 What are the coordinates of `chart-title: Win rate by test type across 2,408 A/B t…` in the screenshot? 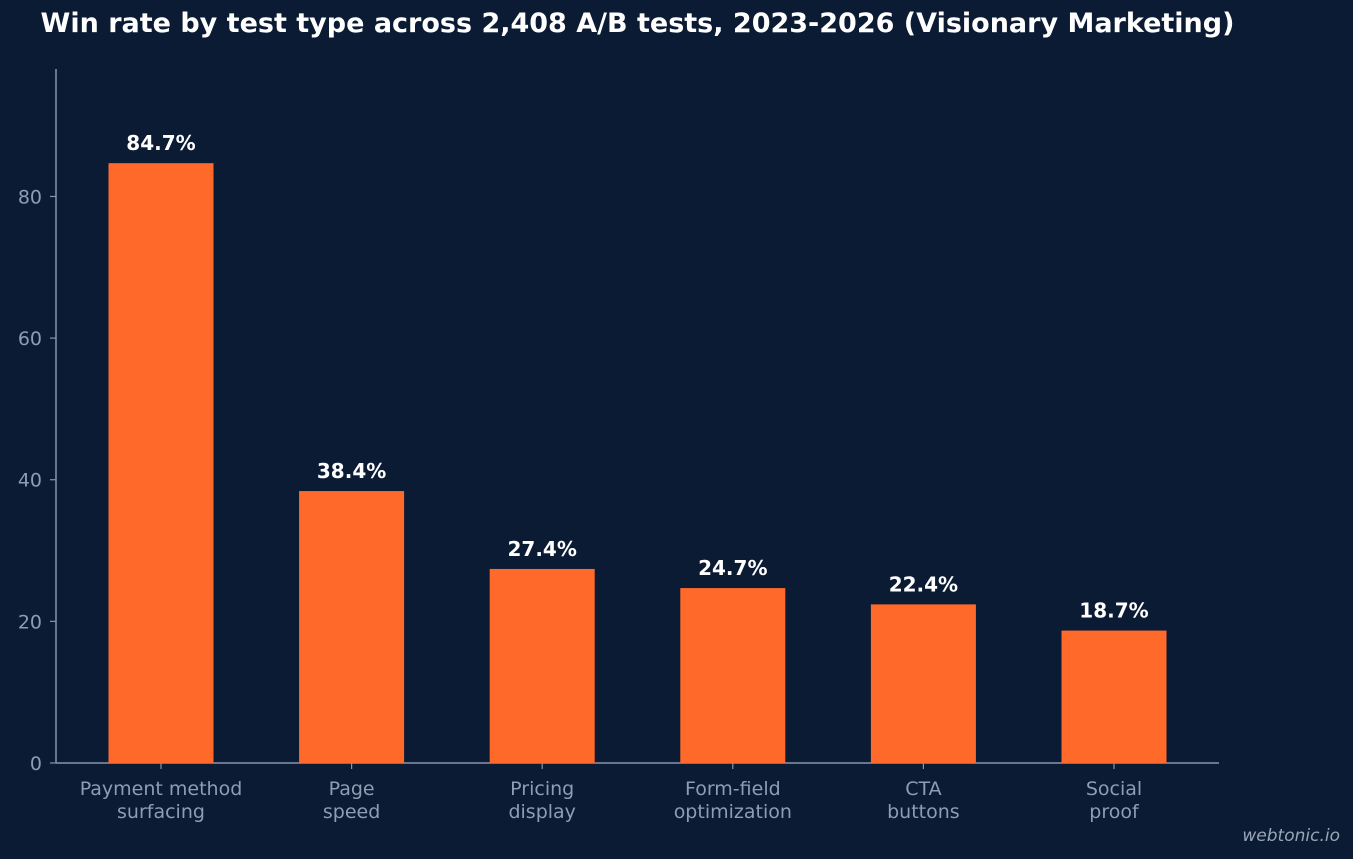 It's located at (637, 23).